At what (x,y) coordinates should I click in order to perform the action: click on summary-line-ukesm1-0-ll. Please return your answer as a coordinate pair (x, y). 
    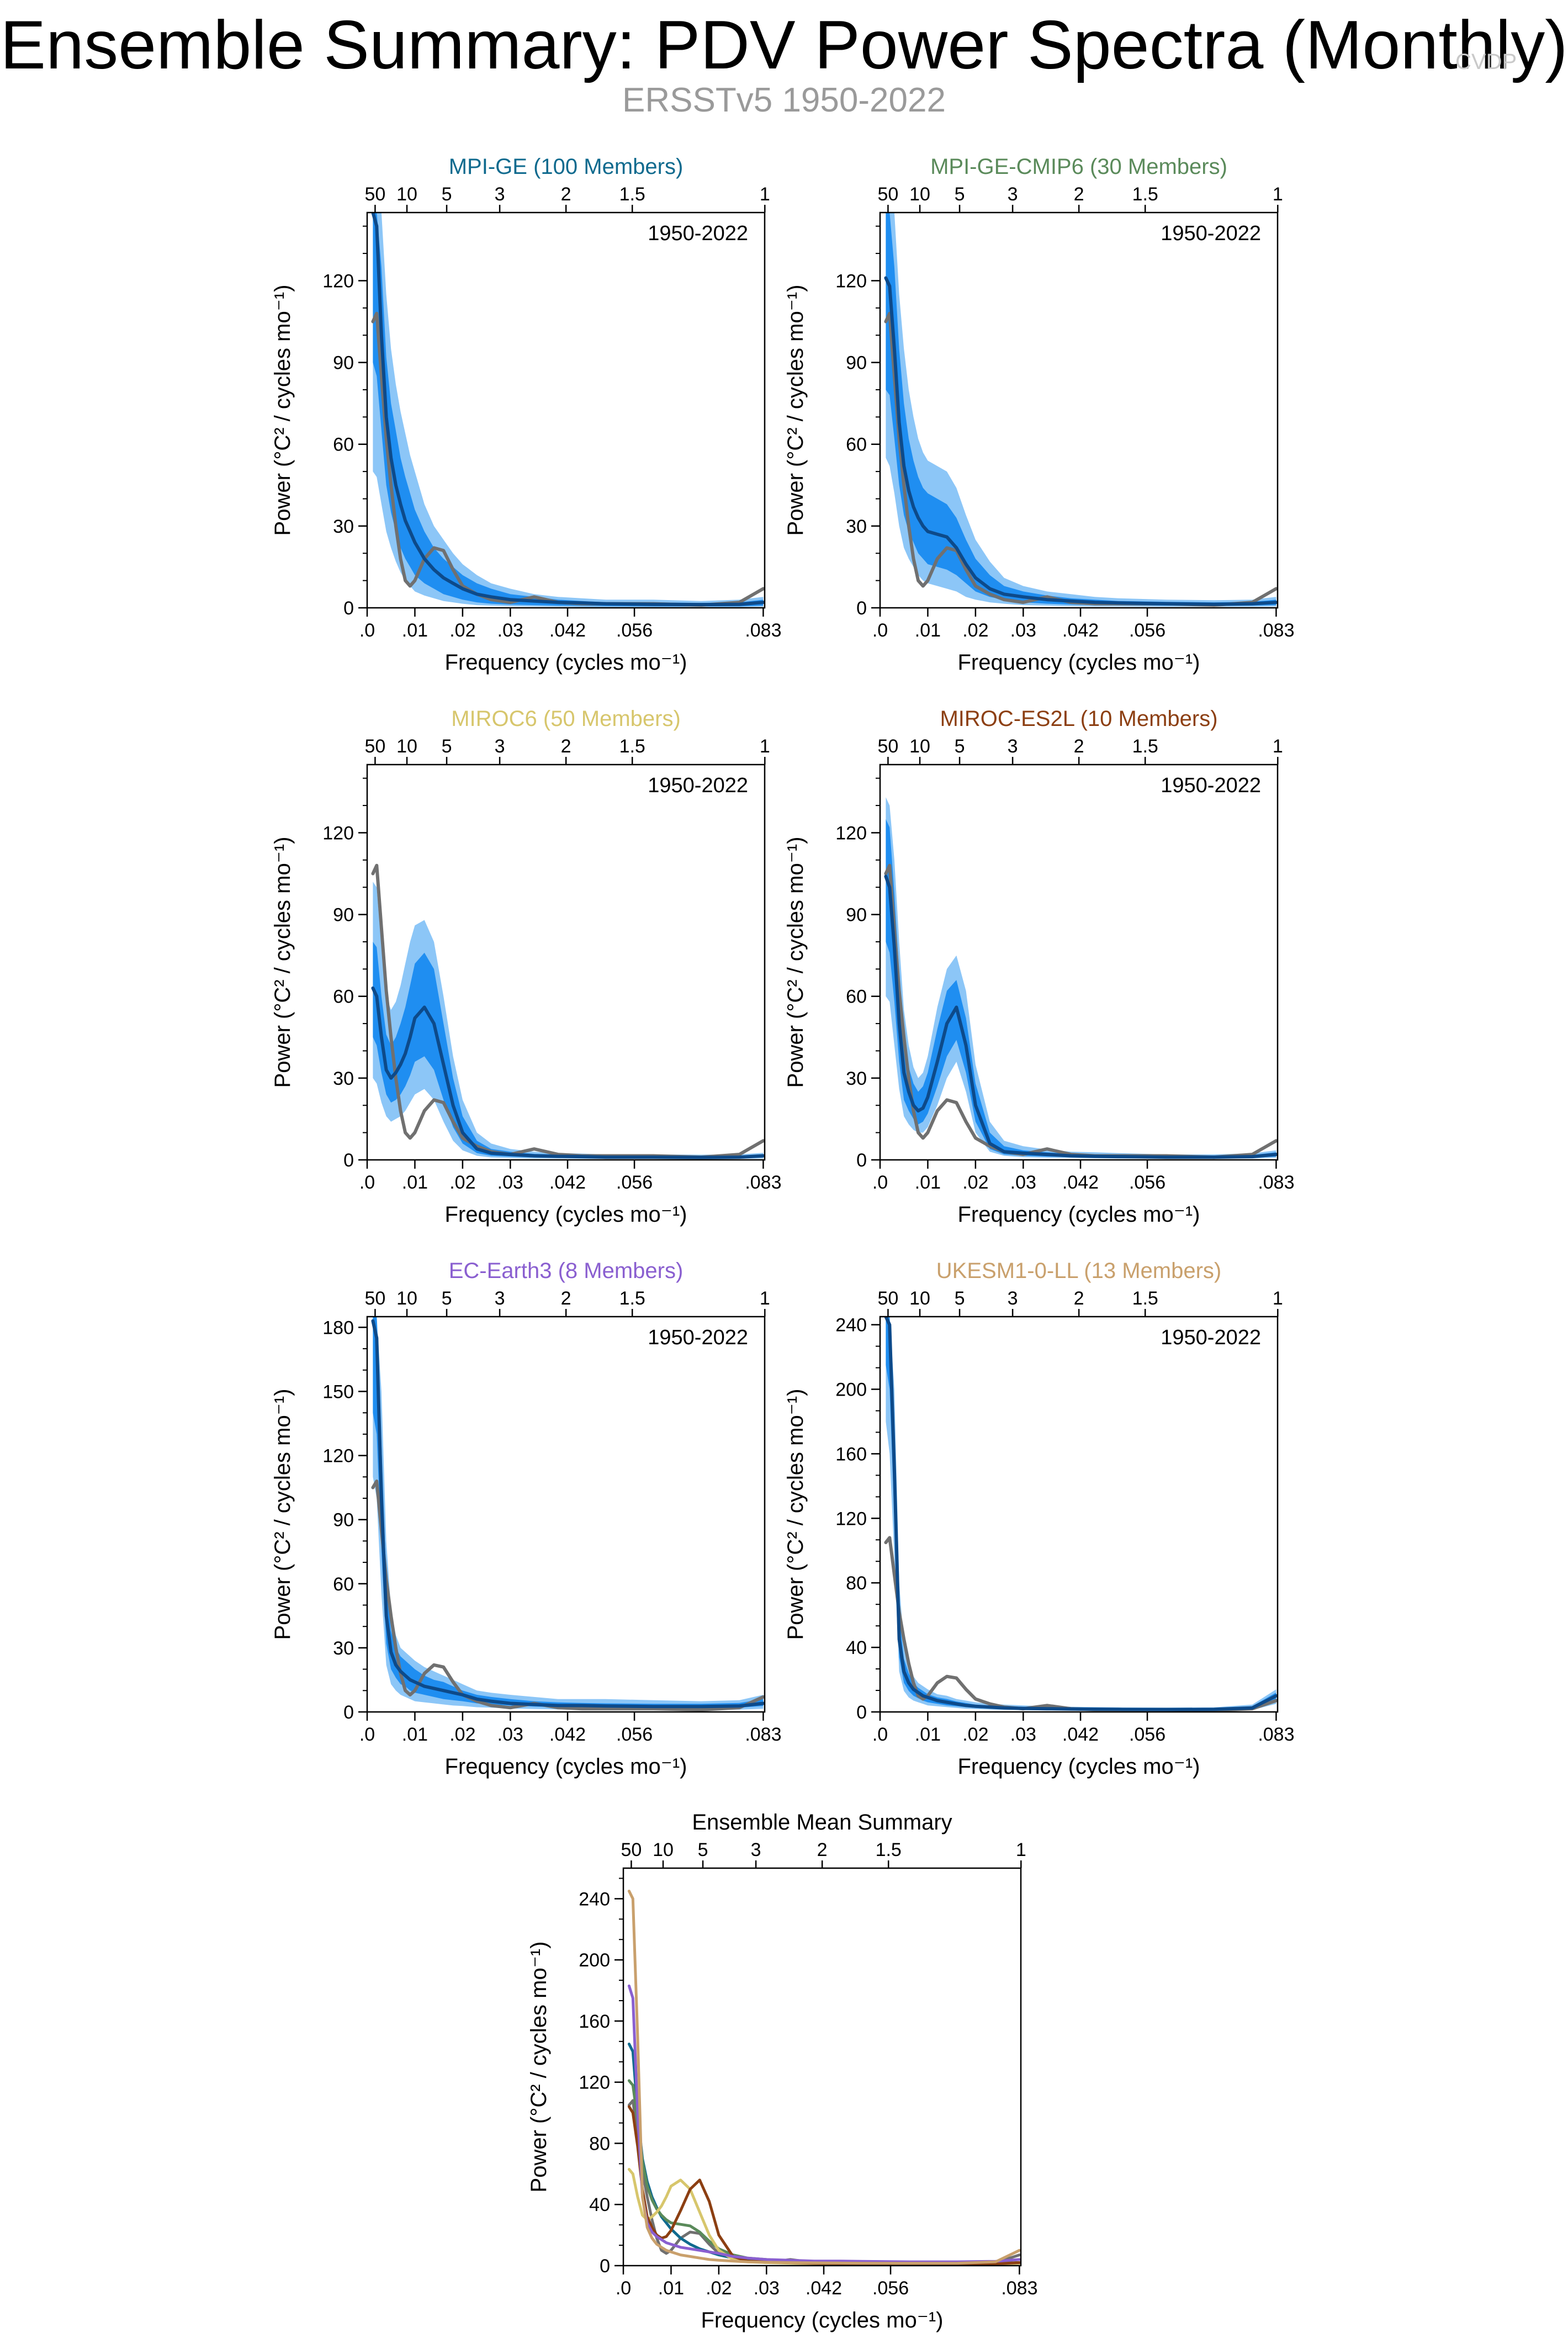
    Looking at the image, I should click on (824, 2077).